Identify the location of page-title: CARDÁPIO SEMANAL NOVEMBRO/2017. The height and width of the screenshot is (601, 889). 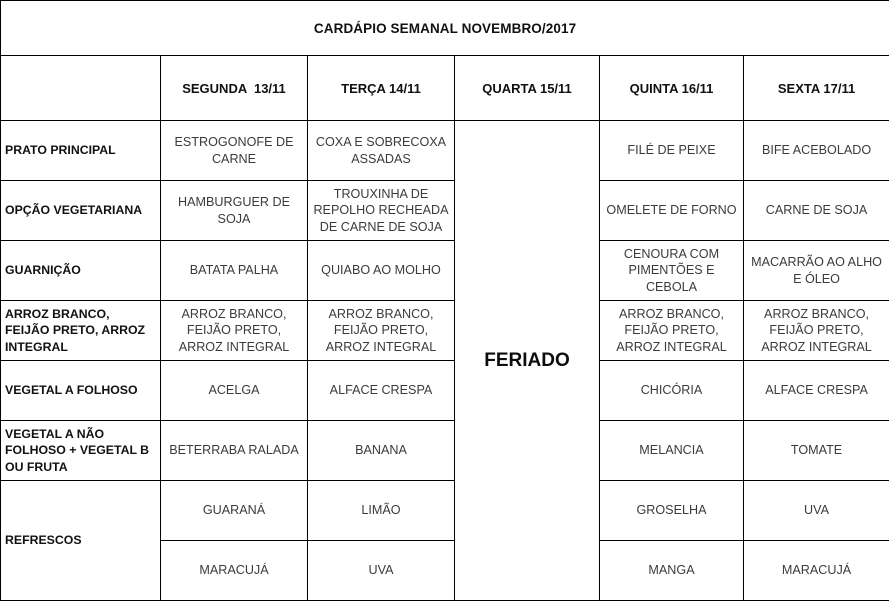
(444, 28).